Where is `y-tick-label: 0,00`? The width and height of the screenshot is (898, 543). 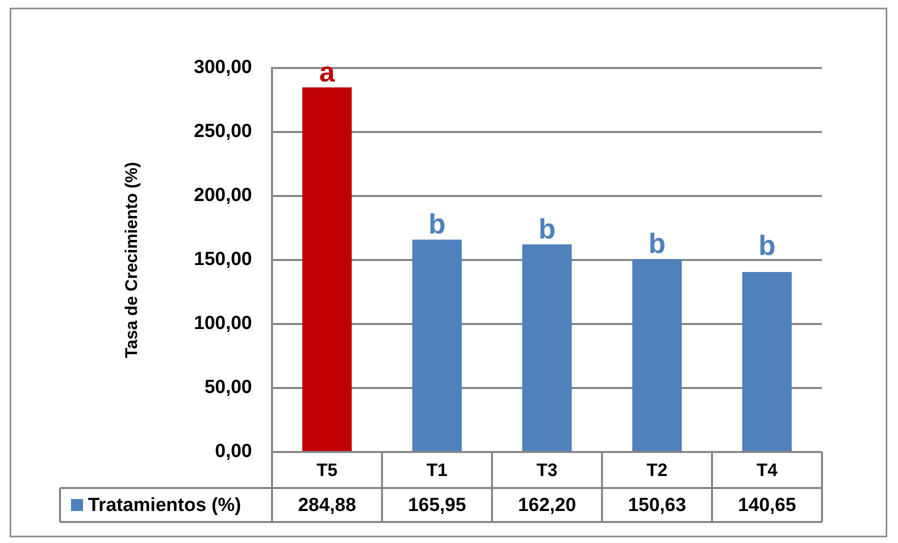
y-tick-label: 0,00 is located at coordinates (233, 451).